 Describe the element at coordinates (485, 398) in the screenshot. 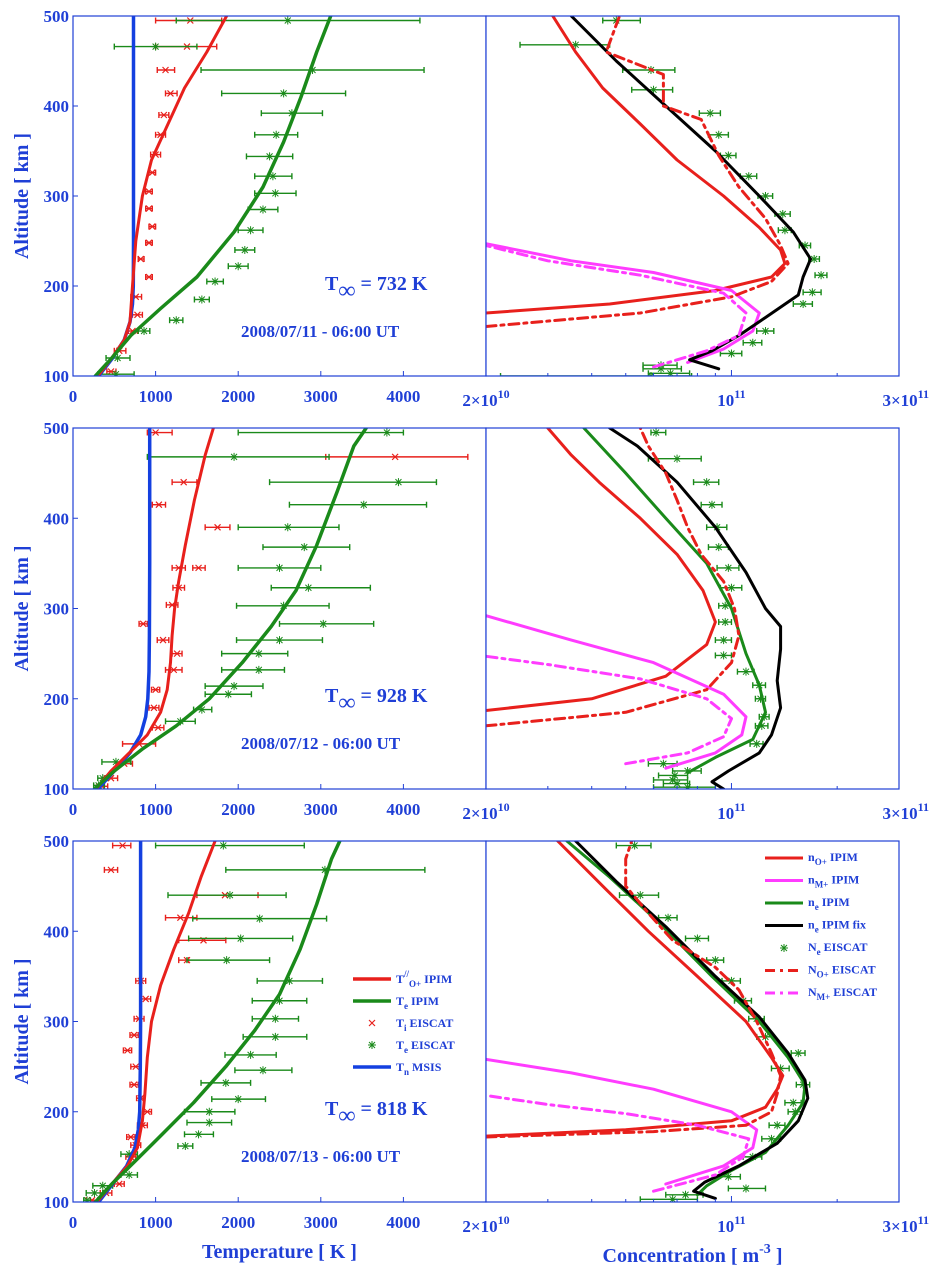

I see `x-tick-label: 2×10¹⁰` at that location.